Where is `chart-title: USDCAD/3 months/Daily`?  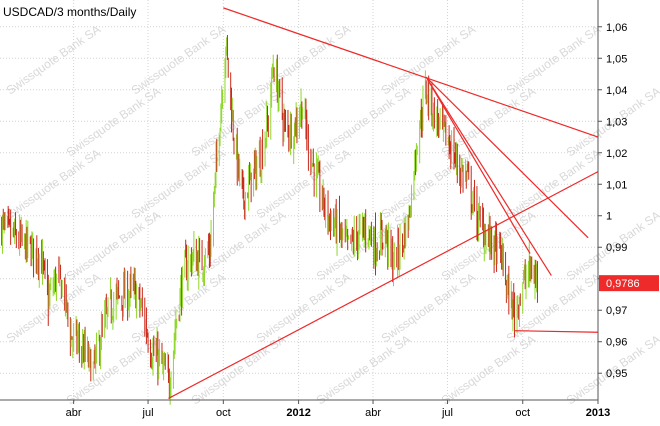
chart-title: USDCAD/3 months/Daily is located at coordinates (69, 12).